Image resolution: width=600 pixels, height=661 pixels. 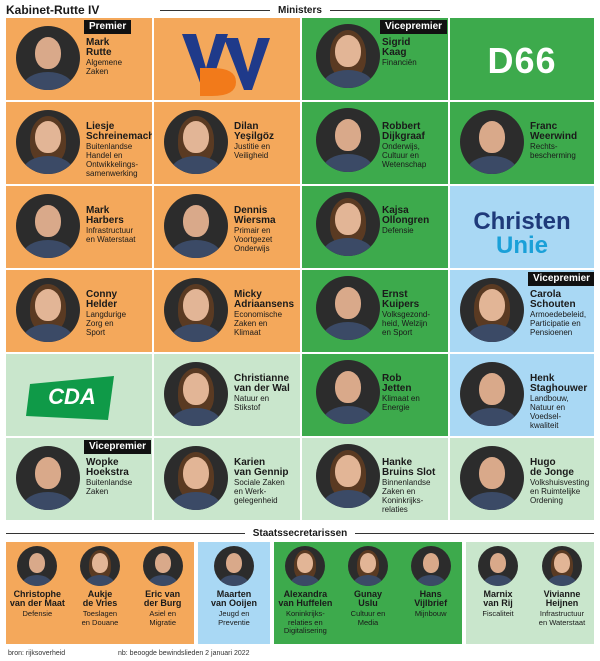 I want to click on d66-logo: D66, so click(x=522, y=60).